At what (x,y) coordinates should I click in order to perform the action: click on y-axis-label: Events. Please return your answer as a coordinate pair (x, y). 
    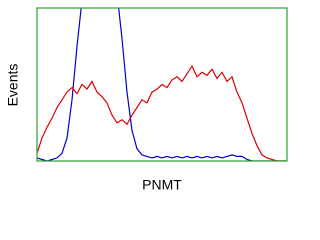
    Looking at the image, I should click on (13, 85).